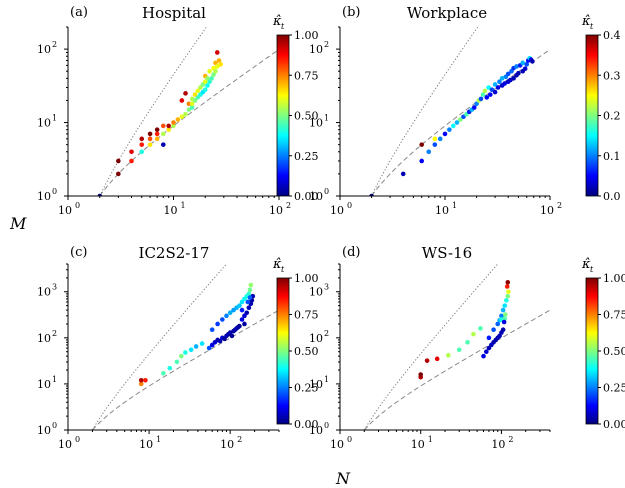 The height and width of the screenshot is (488, 625). What do you see at coordinates (612, 75) in the screenshot?
I see `colorbar-tick-label: 0.3` at bounding box center [612, 75].